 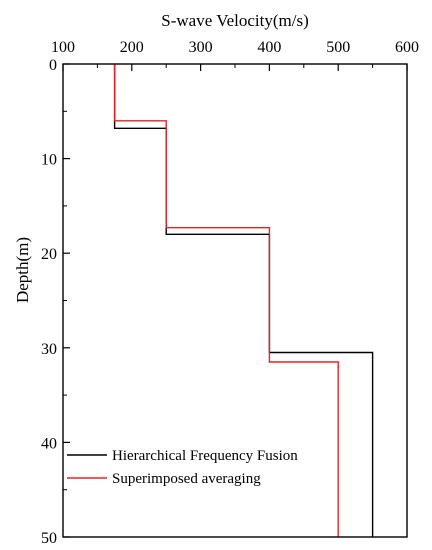 What do you see at coordinates (186, 479) in the screenshot?
I see `legend-label-2: Superimposed averaging` at bounding box center [186, 479].